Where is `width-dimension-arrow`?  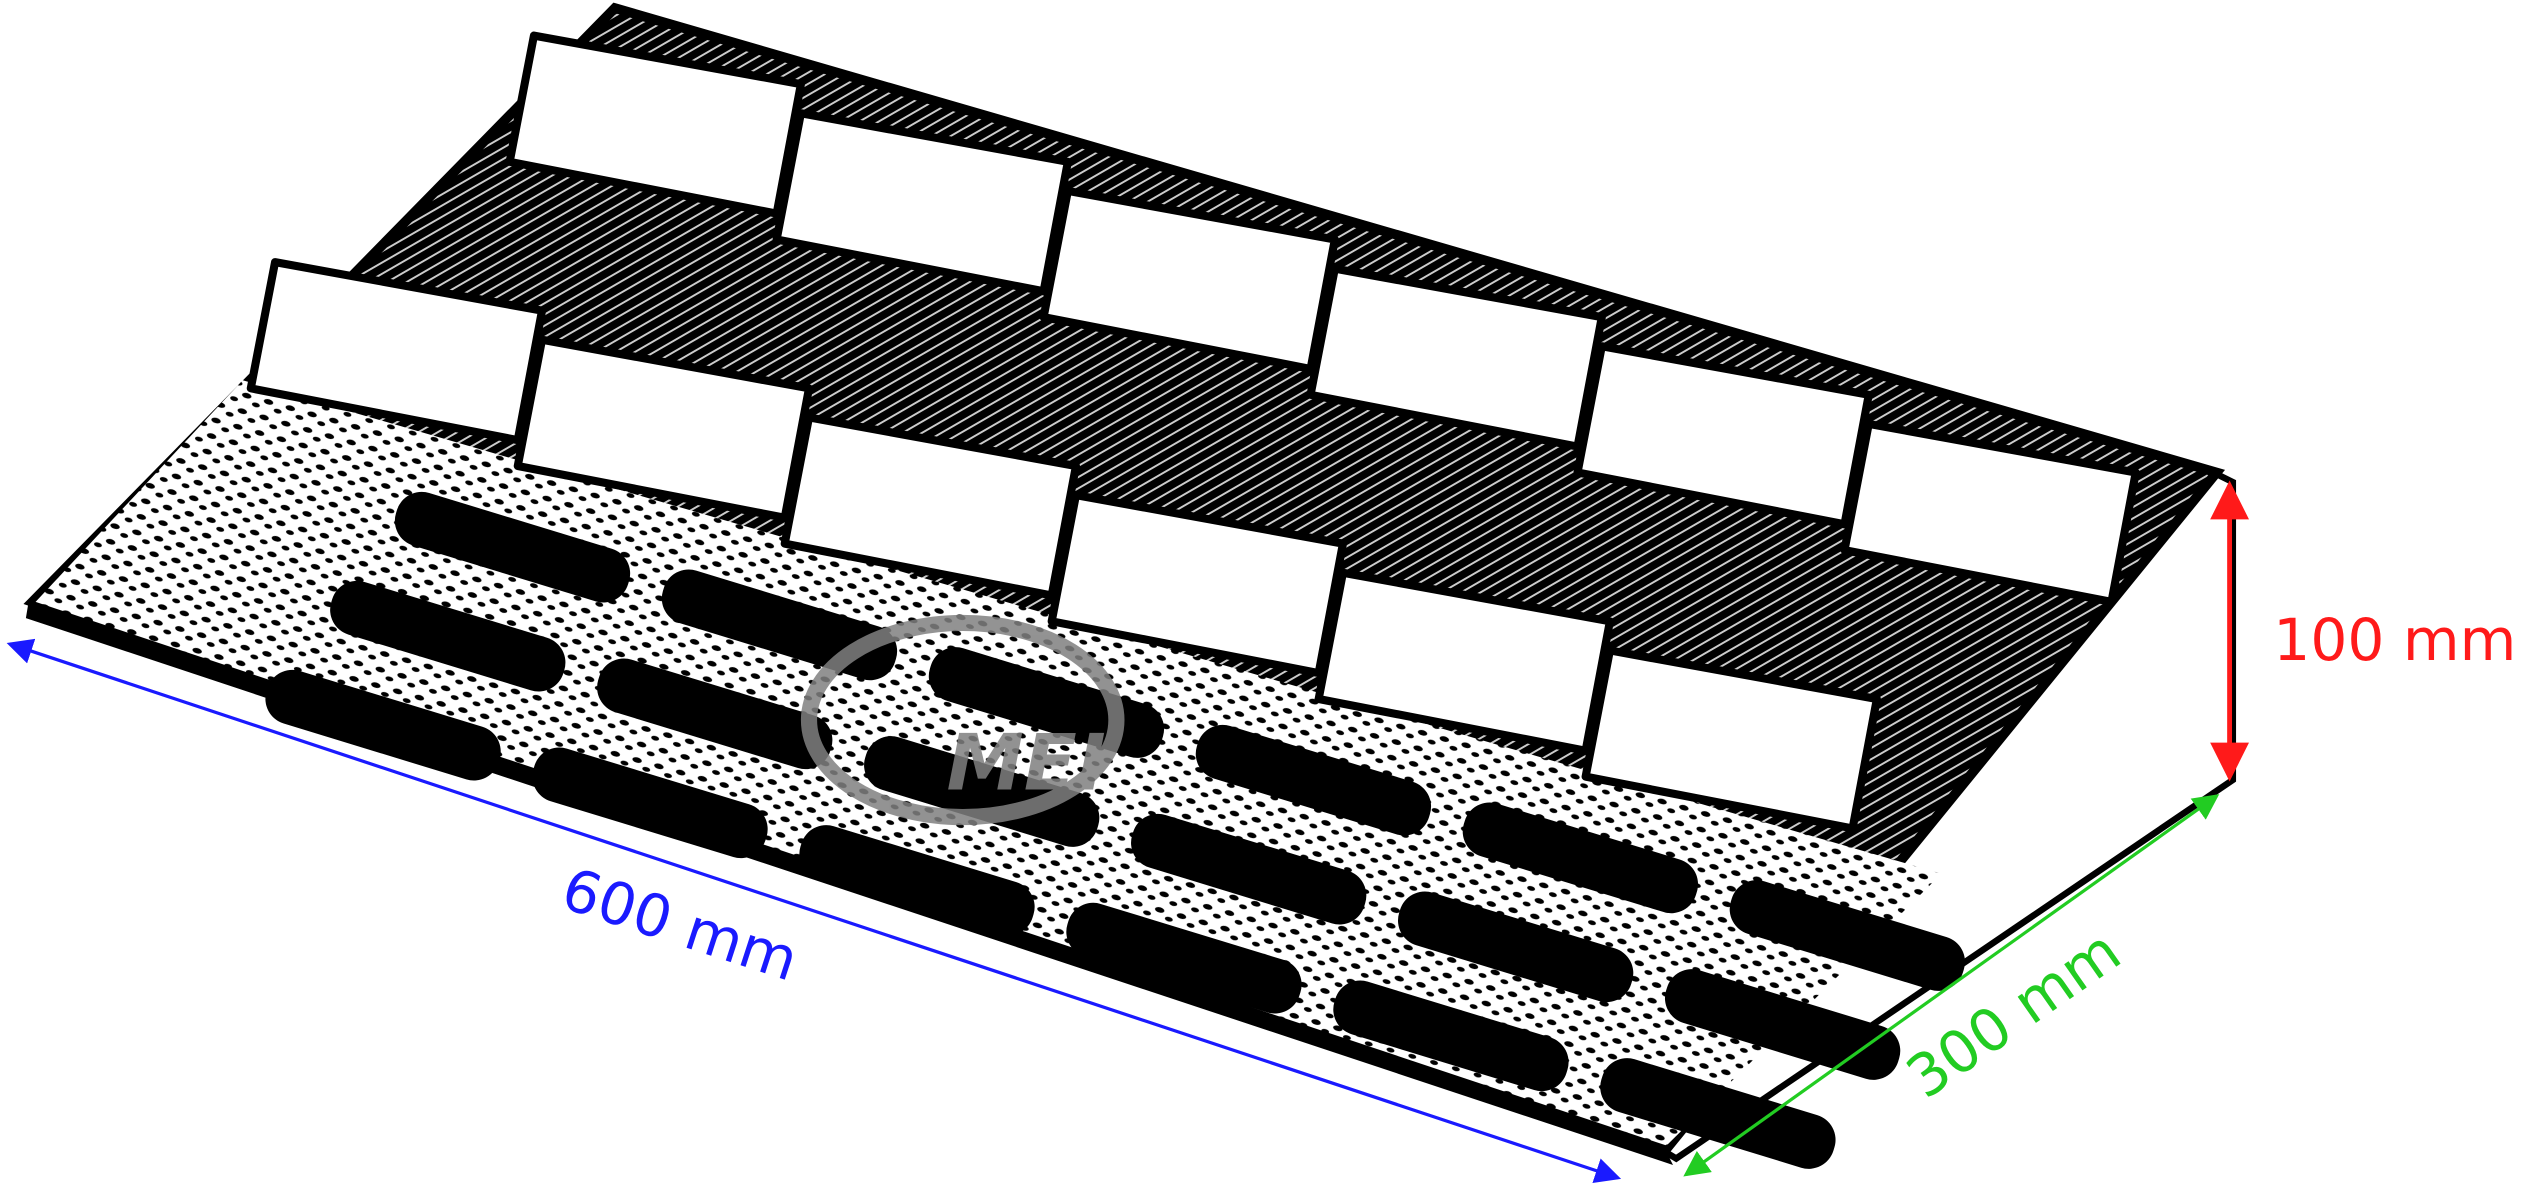 width-dimension-arrow is located at coordinates (1951, 985).